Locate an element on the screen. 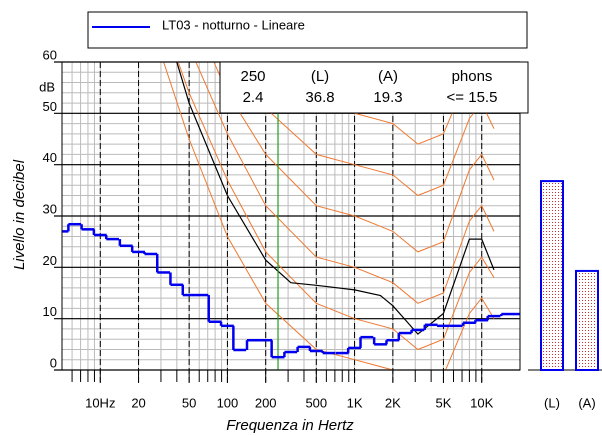 The height and width of the screenshot is (436, 602). info-value: 36.8 is located at coordinates (319, 97).